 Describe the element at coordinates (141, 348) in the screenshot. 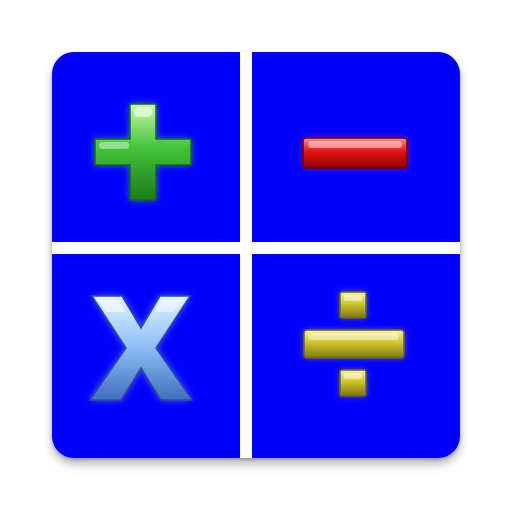

I see `multiply-icon` at that location.